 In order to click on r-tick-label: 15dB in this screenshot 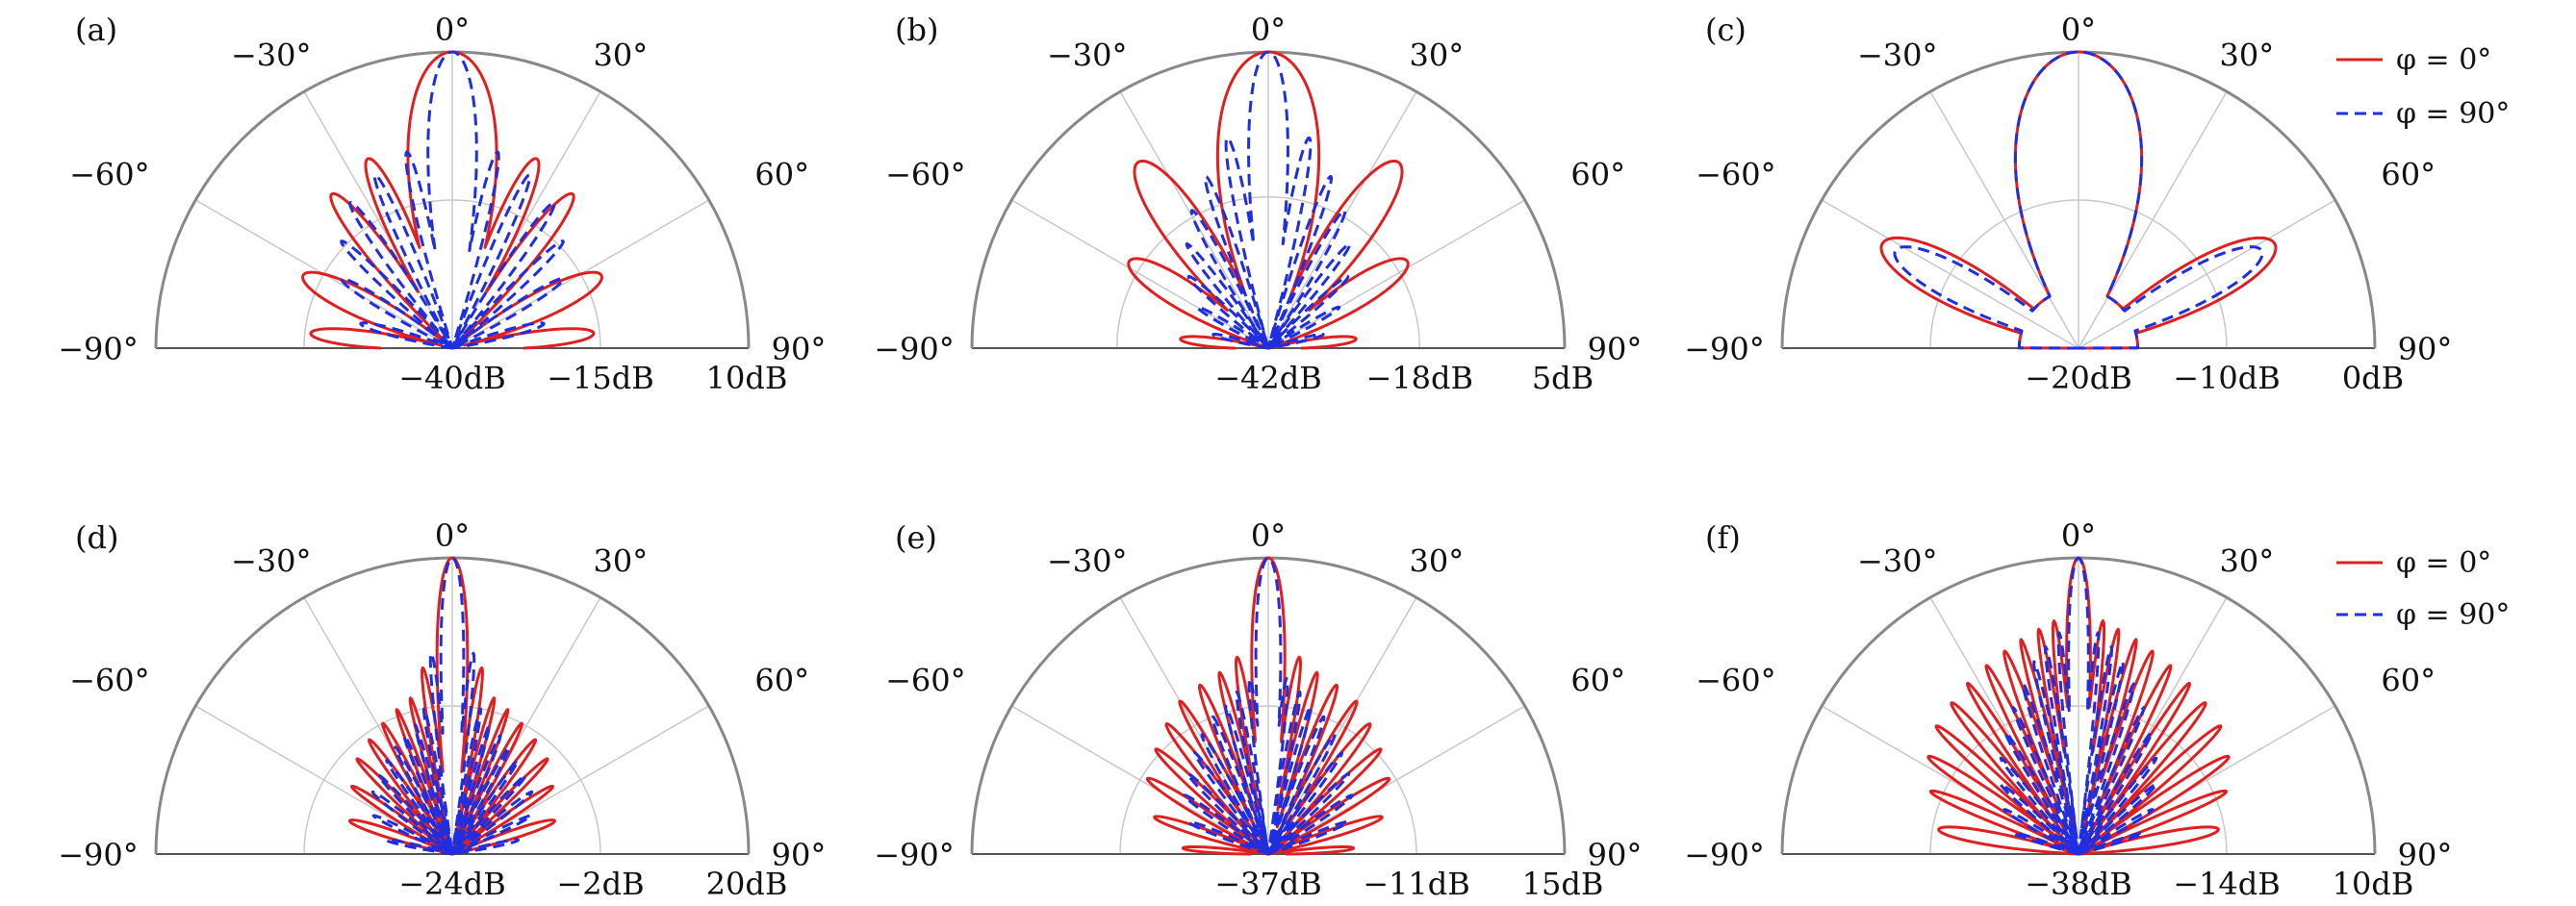, I will do `click(1563, 884)`.